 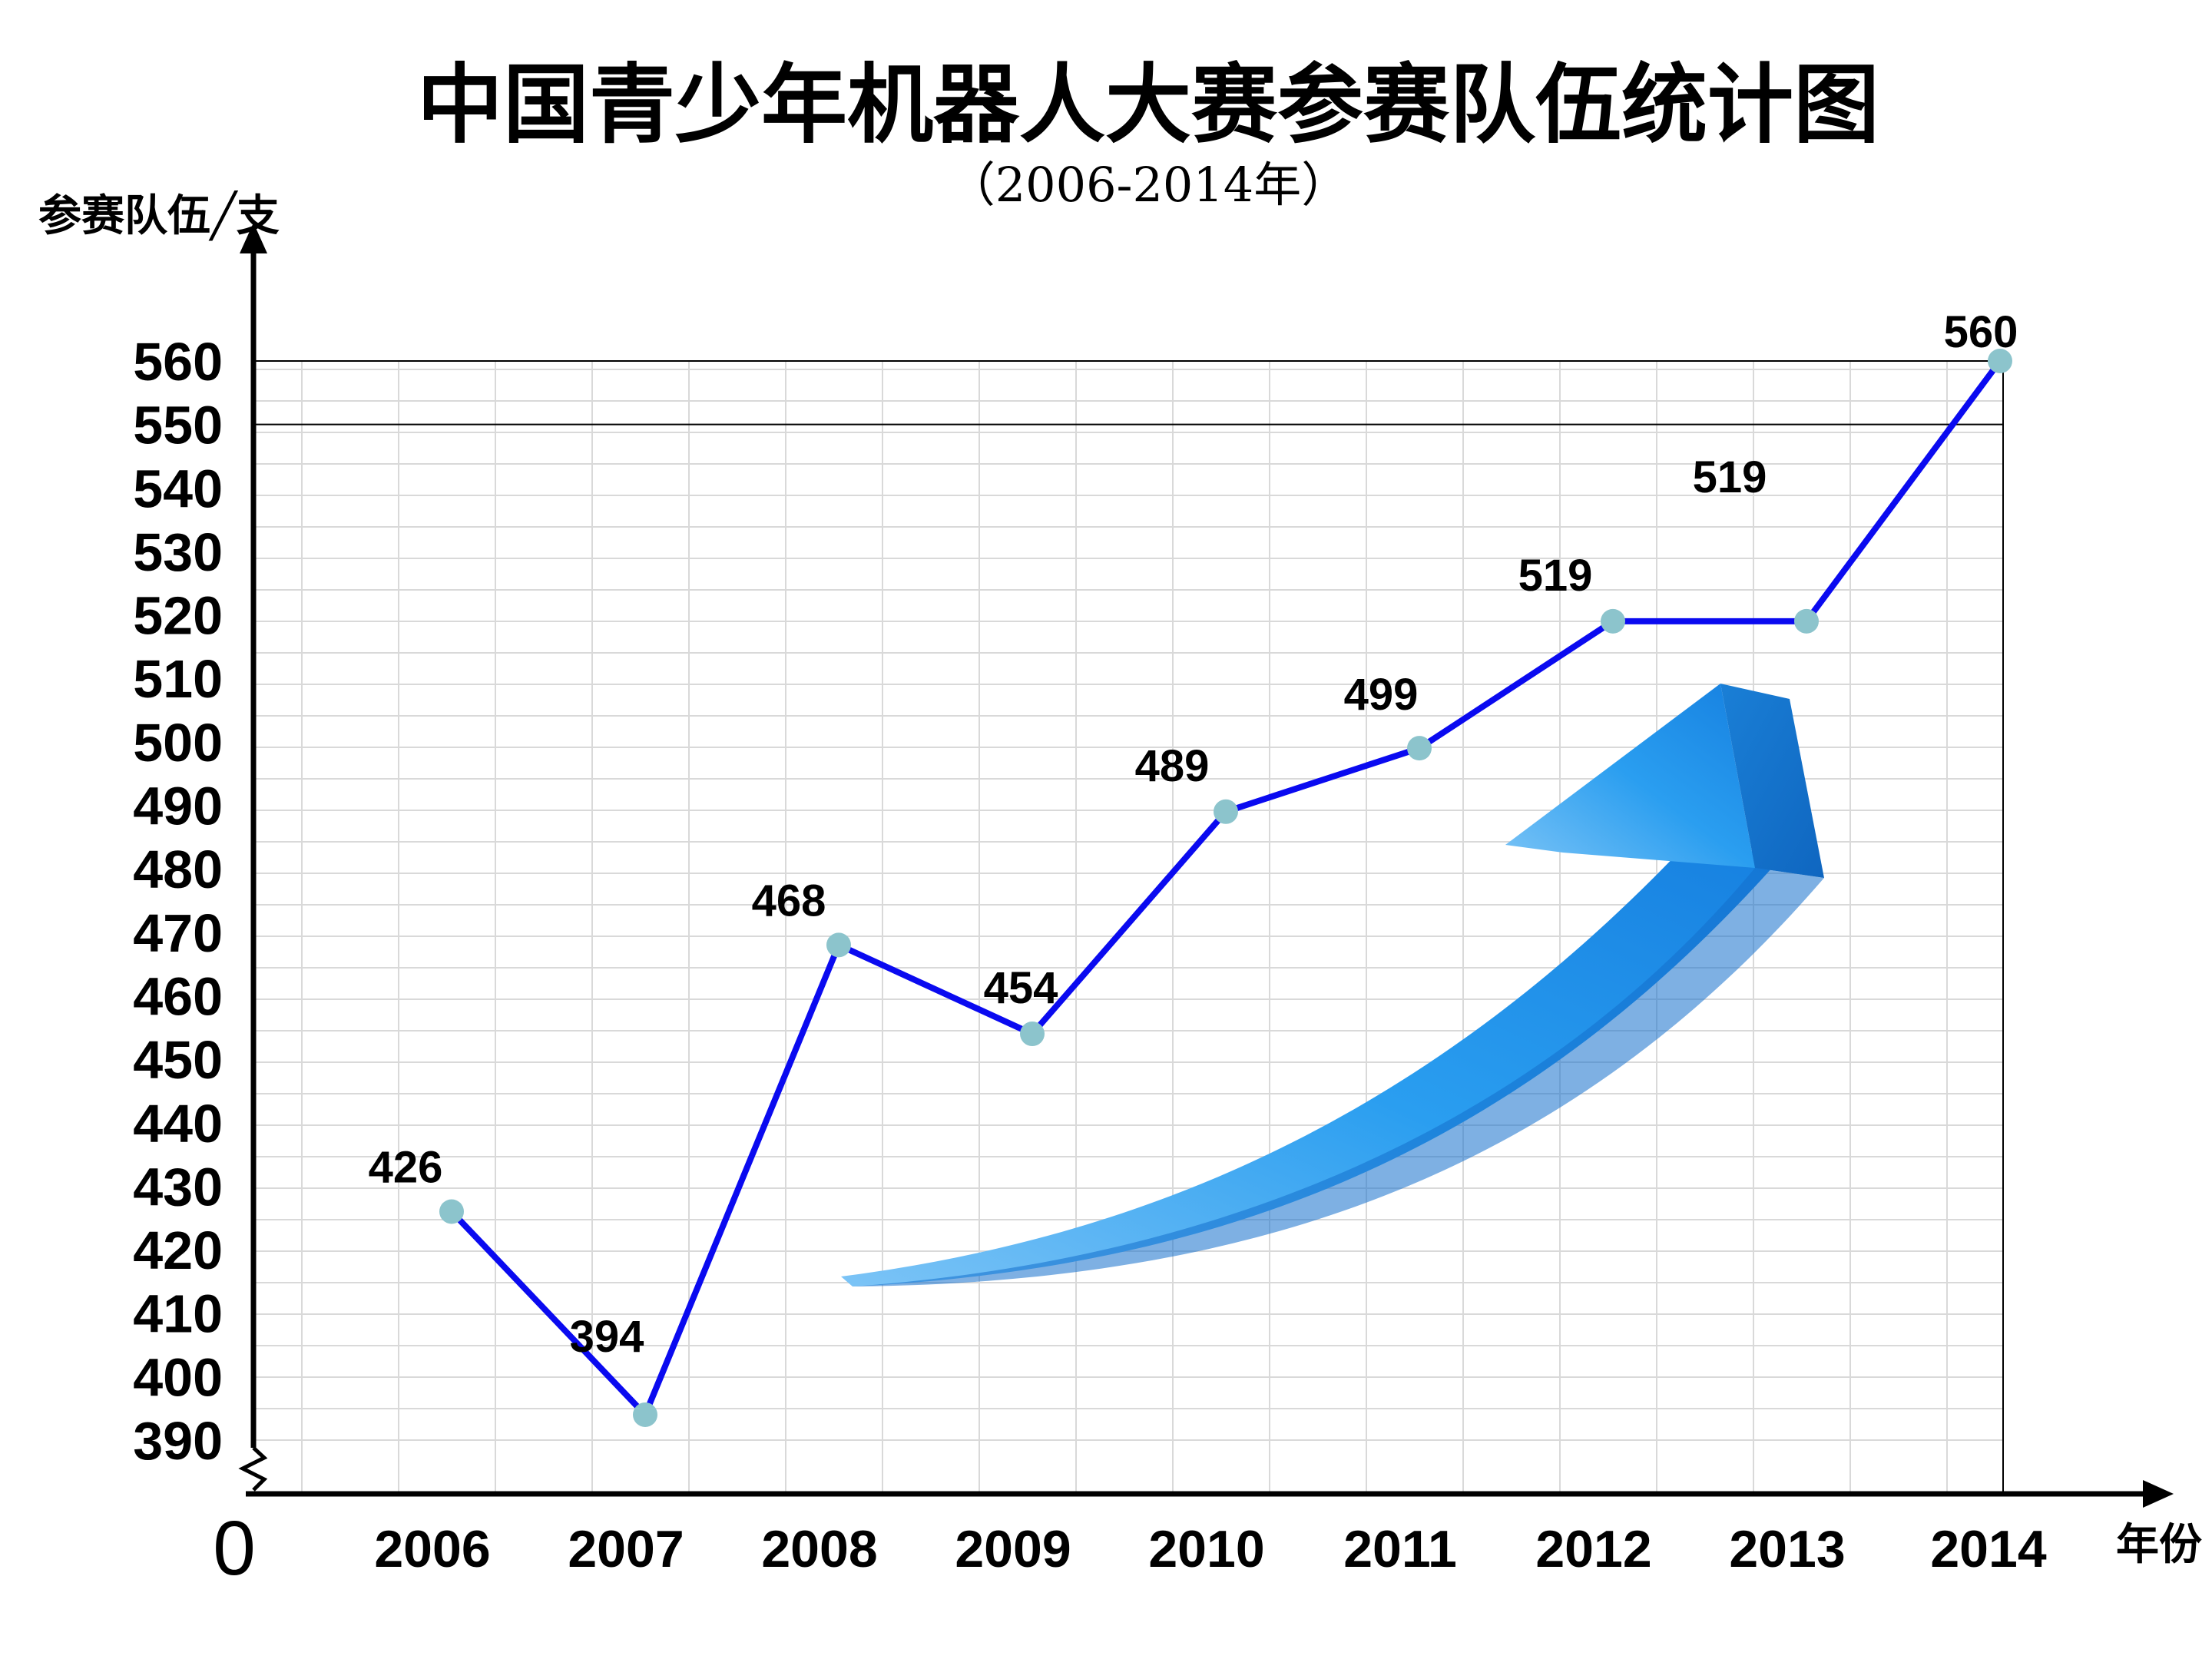 What do you see at coordinates (1772, 781) in the screenshot?
I see `arrow-head-side` at bounding box center [1772, 781].